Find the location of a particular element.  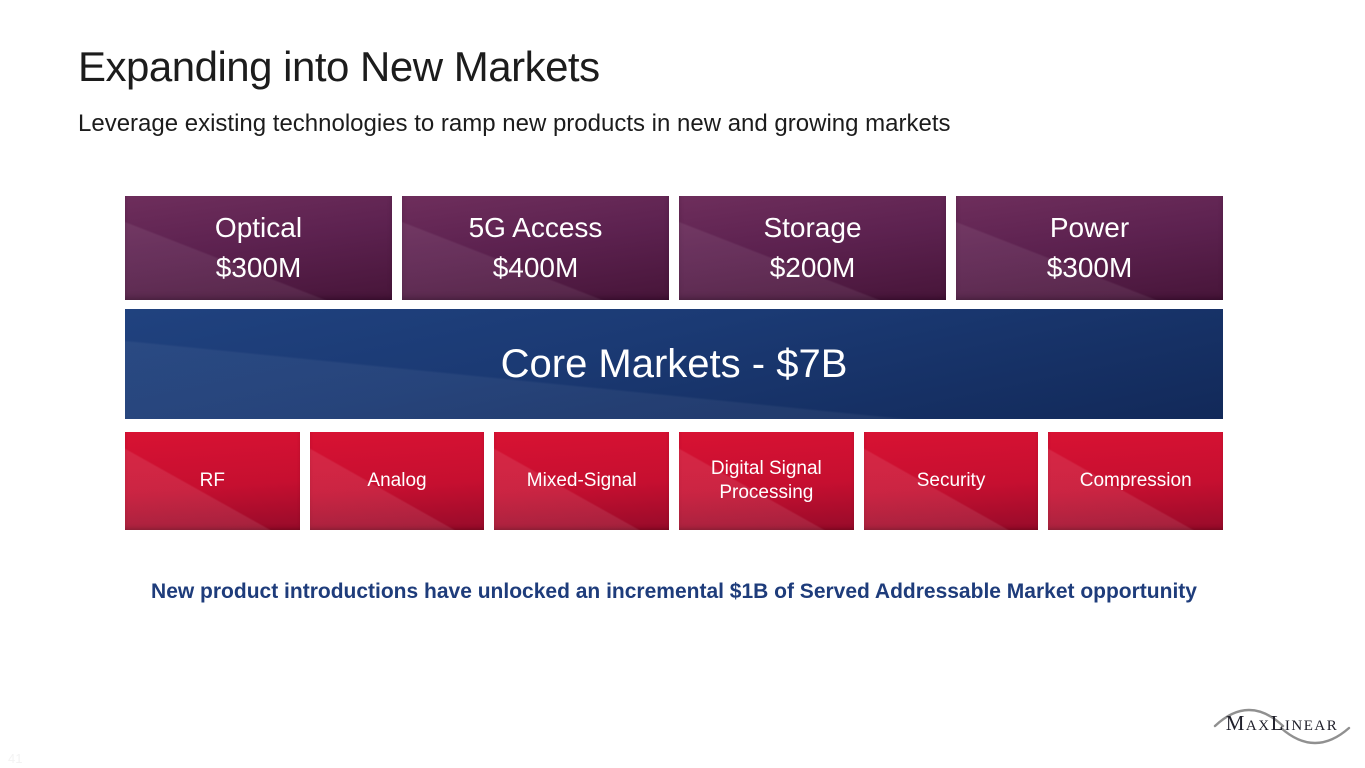

page-number: 41 is located at coordinates (15, 758).